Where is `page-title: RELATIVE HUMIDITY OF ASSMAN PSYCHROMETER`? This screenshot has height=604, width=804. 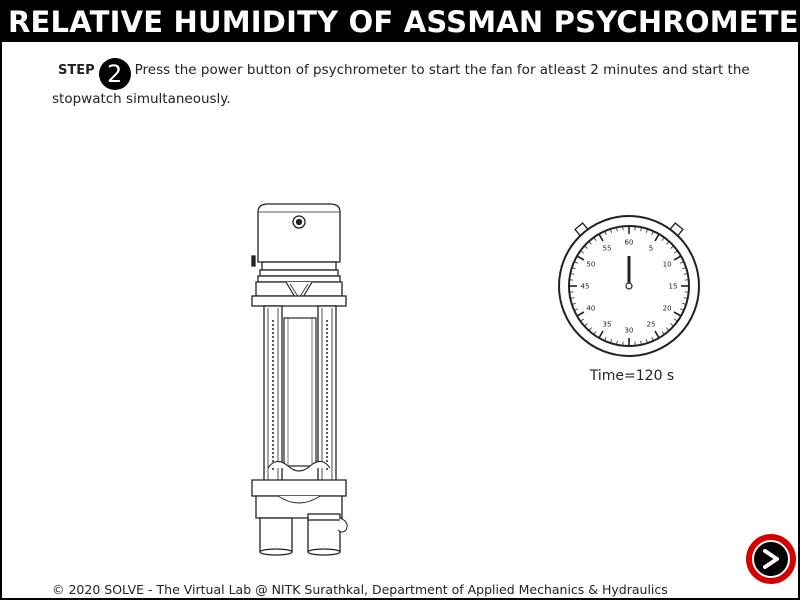 page-title: RELATIVE HUMIDITY OF ASSMAN PSYCHROMETER is located at coordinates (400, 22).